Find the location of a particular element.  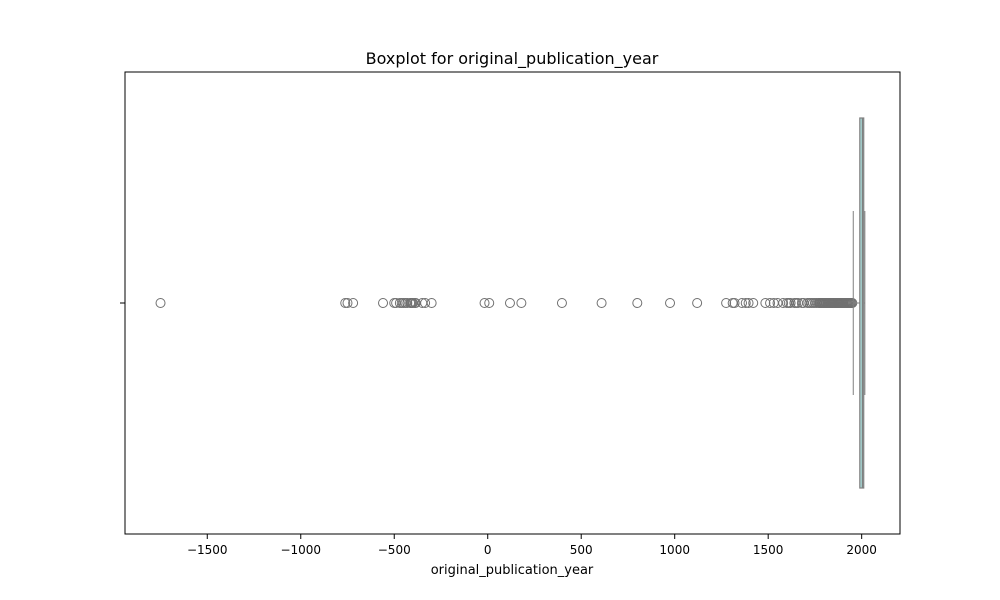

x-tick-label: 500 is located at coordinates (581, 550).